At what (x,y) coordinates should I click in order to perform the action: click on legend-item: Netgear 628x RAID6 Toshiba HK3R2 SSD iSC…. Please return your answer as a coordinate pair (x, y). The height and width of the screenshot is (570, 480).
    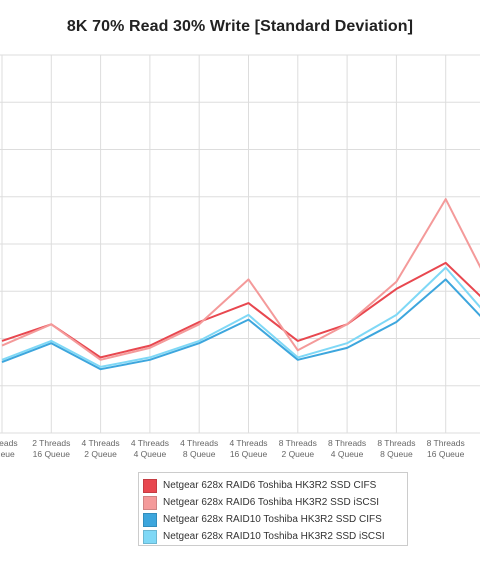
    Looking at the image, I should click on (275, 502).